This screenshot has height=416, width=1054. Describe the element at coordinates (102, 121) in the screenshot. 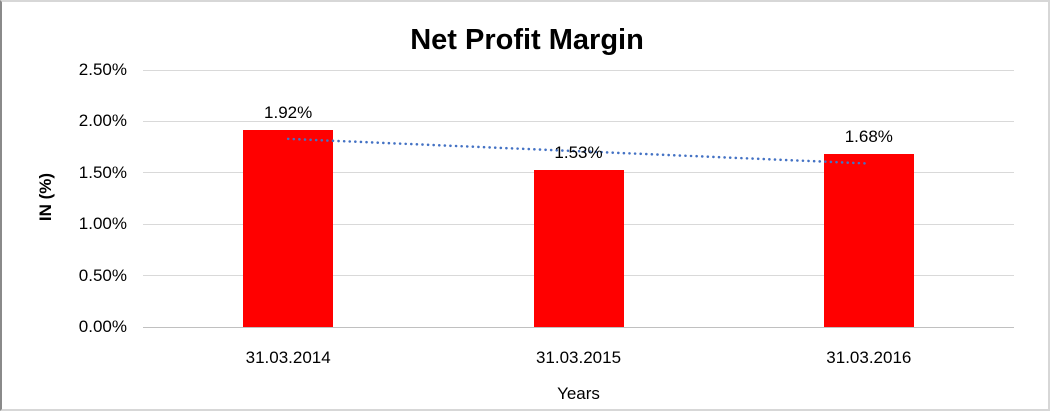

I see `y-tick-label: 2.00%` at that location.